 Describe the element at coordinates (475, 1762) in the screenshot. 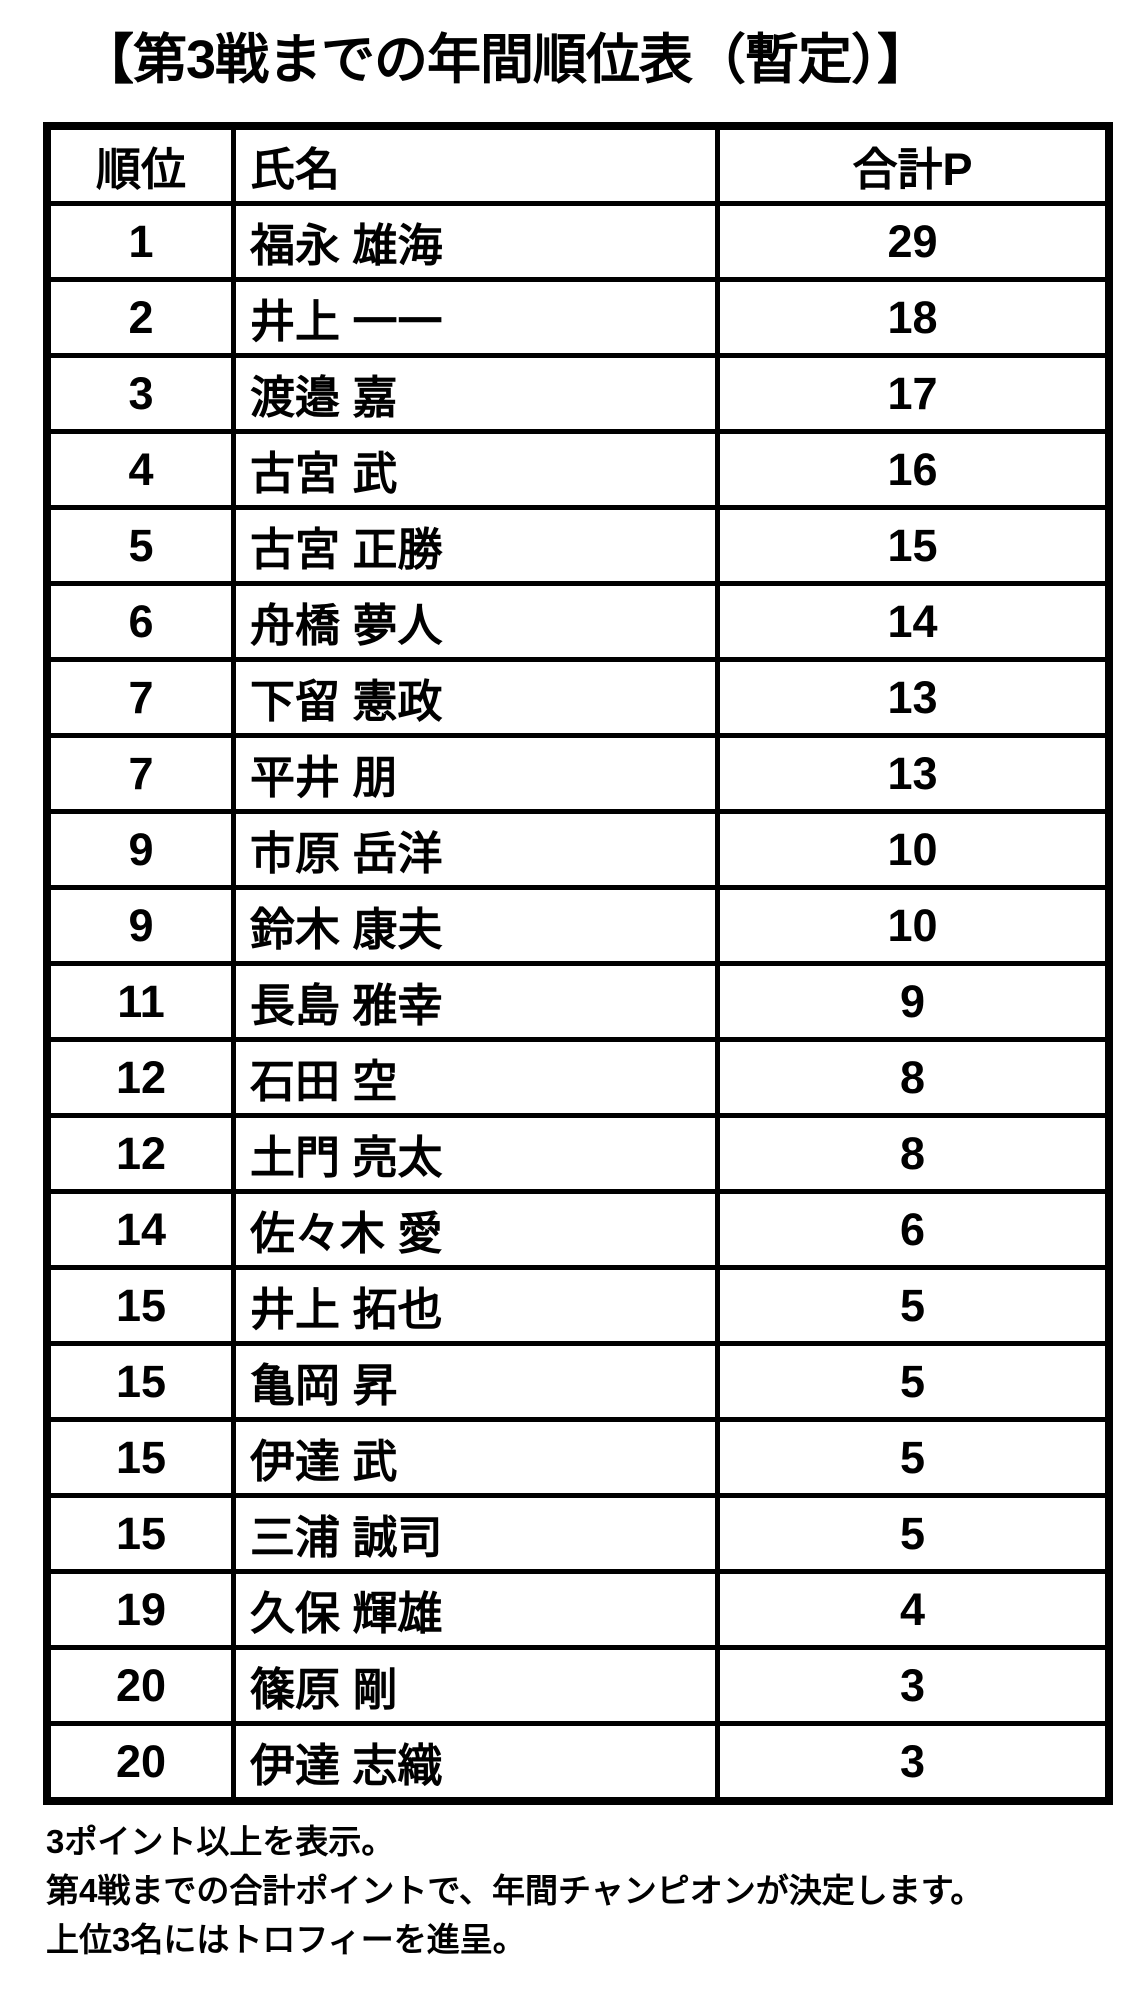

I see `name-cell: 伊達 志織` at that location.